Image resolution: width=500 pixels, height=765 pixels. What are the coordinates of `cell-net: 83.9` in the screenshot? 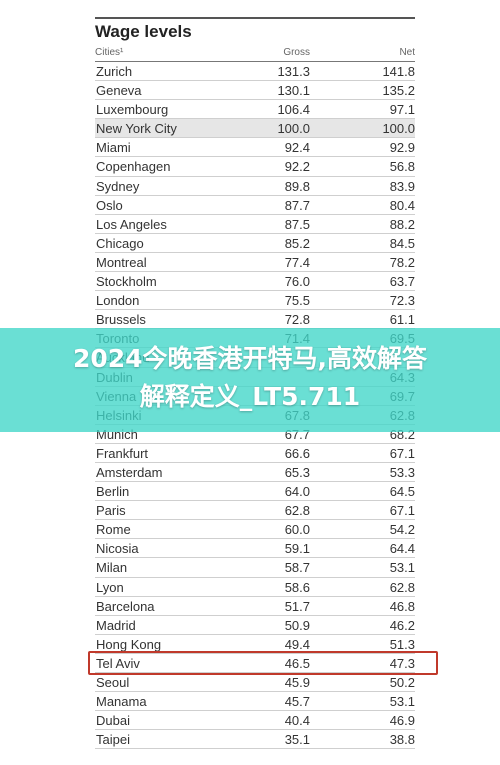 It's located at (402, 186).